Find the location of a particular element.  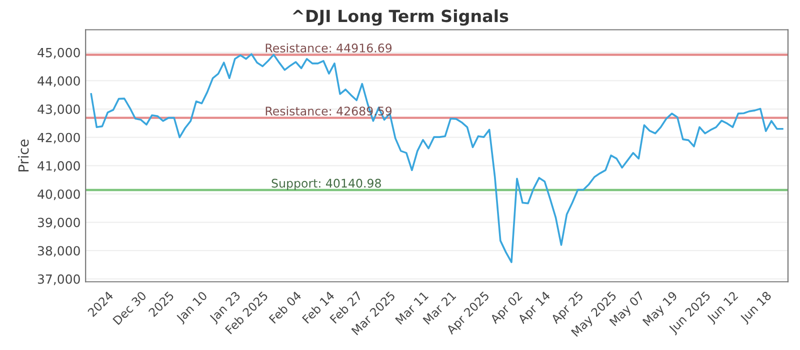

y-tick-label: 40,000 is located at coordinates (59, 194).